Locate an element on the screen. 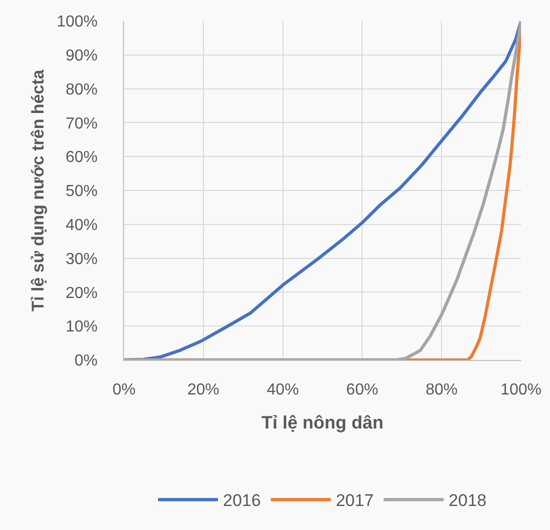  x-tick-label: 60% is located at coordinates (362, 389).